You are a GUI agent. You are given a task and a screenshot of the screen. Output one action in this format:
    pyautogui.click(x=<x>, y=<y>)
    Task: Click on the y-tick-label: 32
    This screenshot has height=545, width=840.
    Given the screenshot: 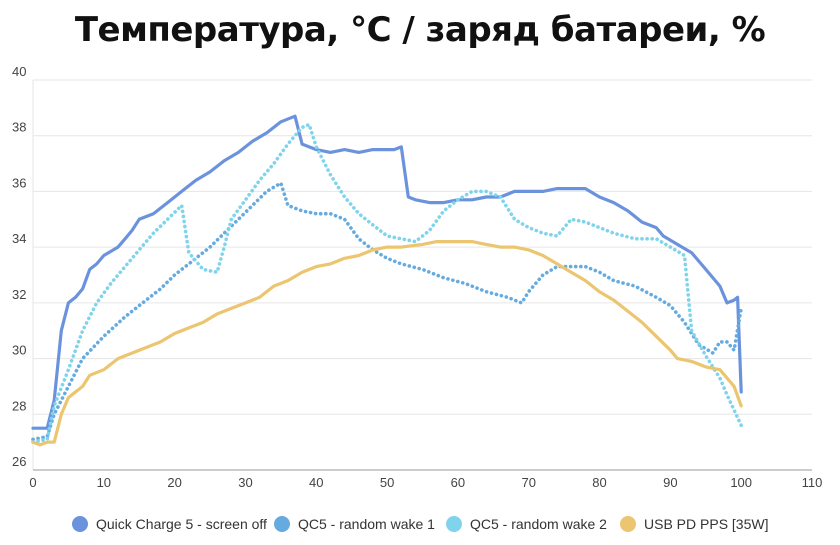 What is the action you would take?
    pyautogui.click(x=19, y=294)
    